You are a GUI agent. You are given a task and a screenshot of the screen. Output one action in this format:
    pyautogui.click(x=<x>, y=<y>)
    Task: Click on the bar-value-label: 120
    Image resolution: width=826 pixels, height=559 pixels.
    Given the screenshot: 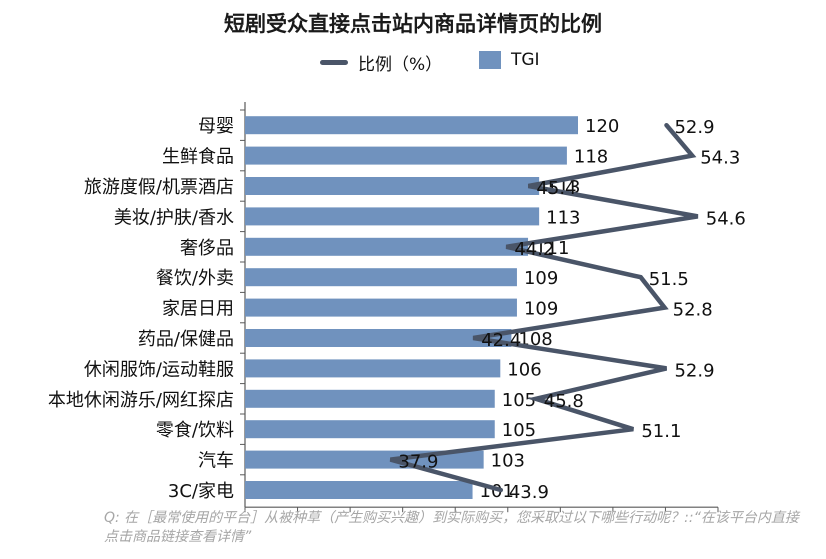 What is the action you would take?
    pyautogui.click(x=602, y=126)
    